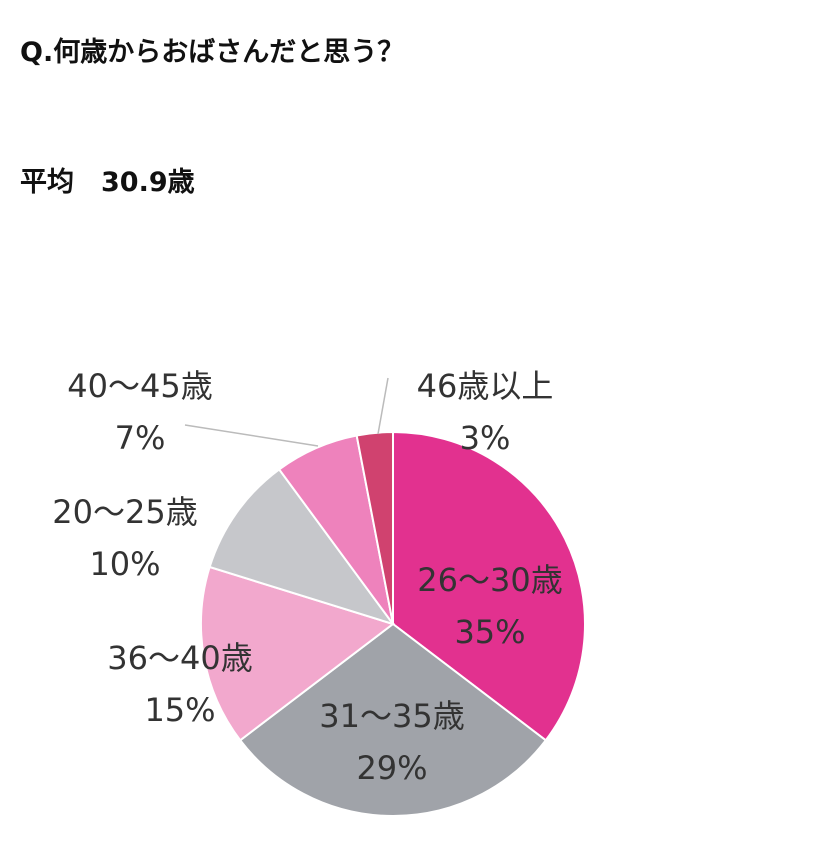 The width and height of the screenshot is (840, 857). Describe the element at coordinates (212, 52) in the screenshot. I see `chart-title: Q.何歳からおばさんだと思う？` at that location.